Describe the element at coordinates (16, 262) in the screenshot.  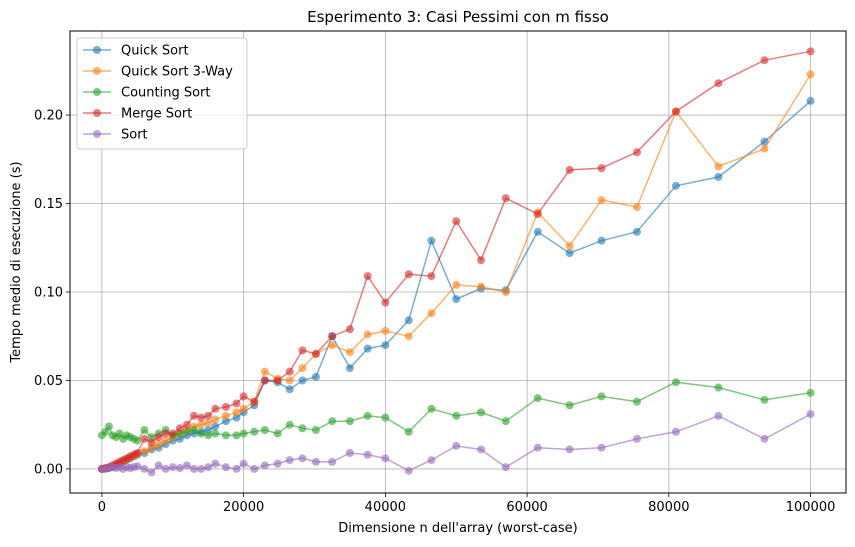
I see `y-axis-label: Tempo medio di esecuzione (s)` at that location.